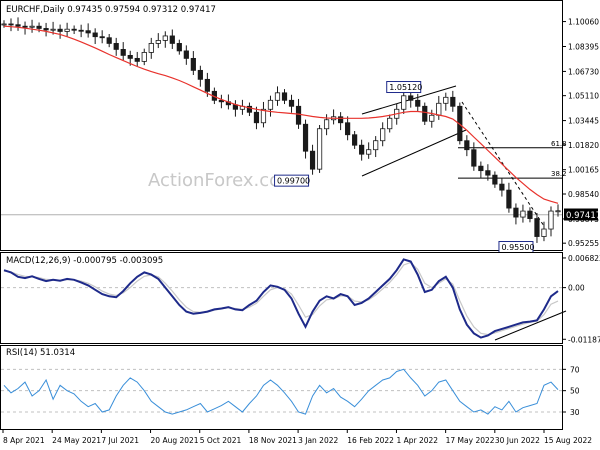 This screenshot has width=600, height=450. What do you see at coordinates (559, 144) in the screenshot?
I see `fib-level-label: 61.8` at bounding box center [559, 144].